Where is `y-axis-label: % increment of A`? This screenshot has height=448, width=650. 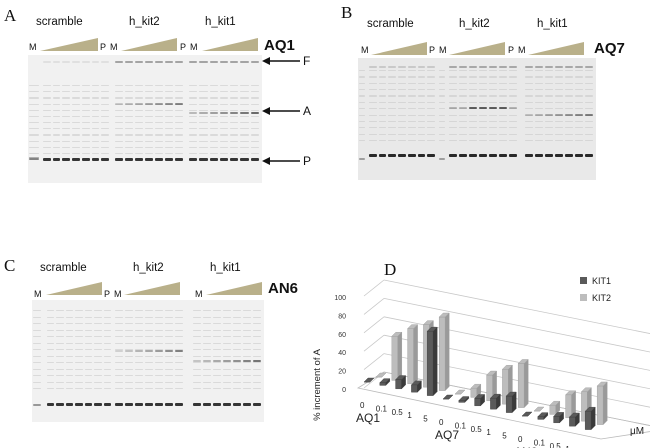 y-axis-label: % increment of A is located at coordinates (317, 384).